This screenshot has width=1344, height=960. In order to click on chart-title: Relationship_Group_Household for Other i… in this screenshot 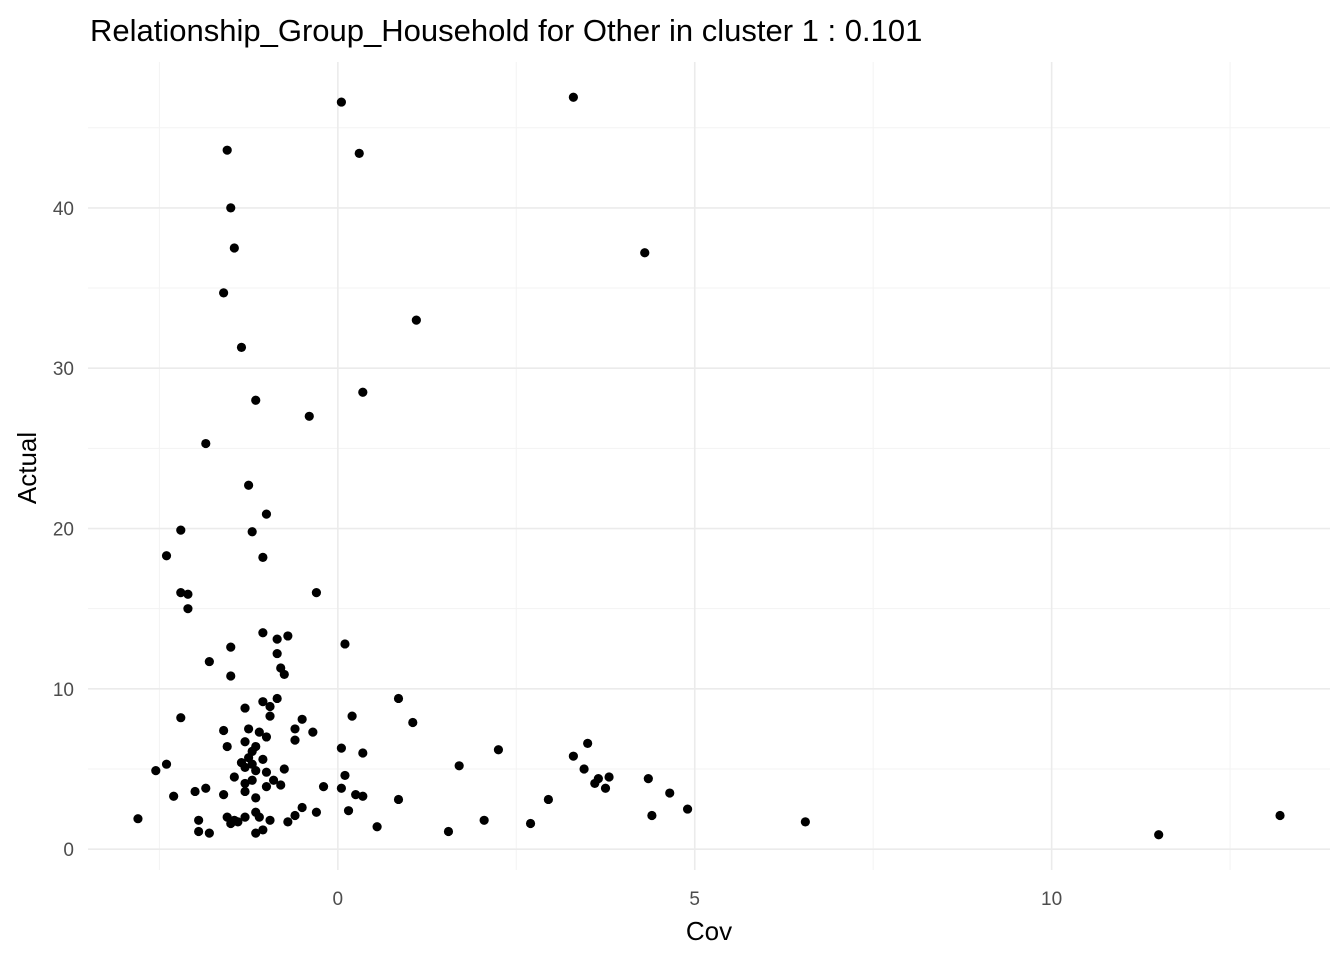, I will do `click(506, 30)`.